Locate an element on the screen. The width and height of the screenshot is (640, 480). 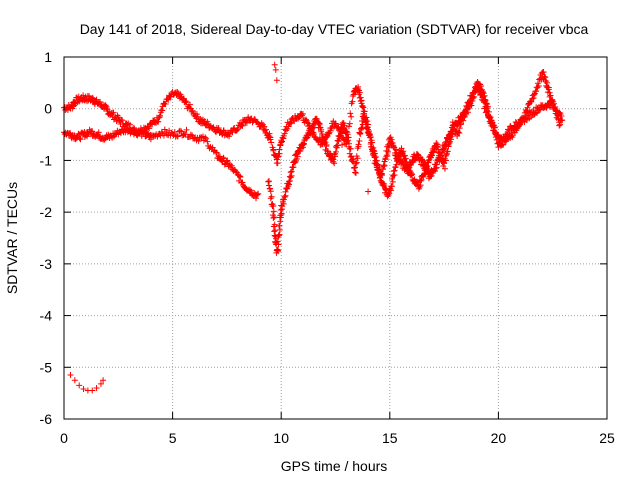
y-tick-label: 1 is located at coordinates (48, 57).